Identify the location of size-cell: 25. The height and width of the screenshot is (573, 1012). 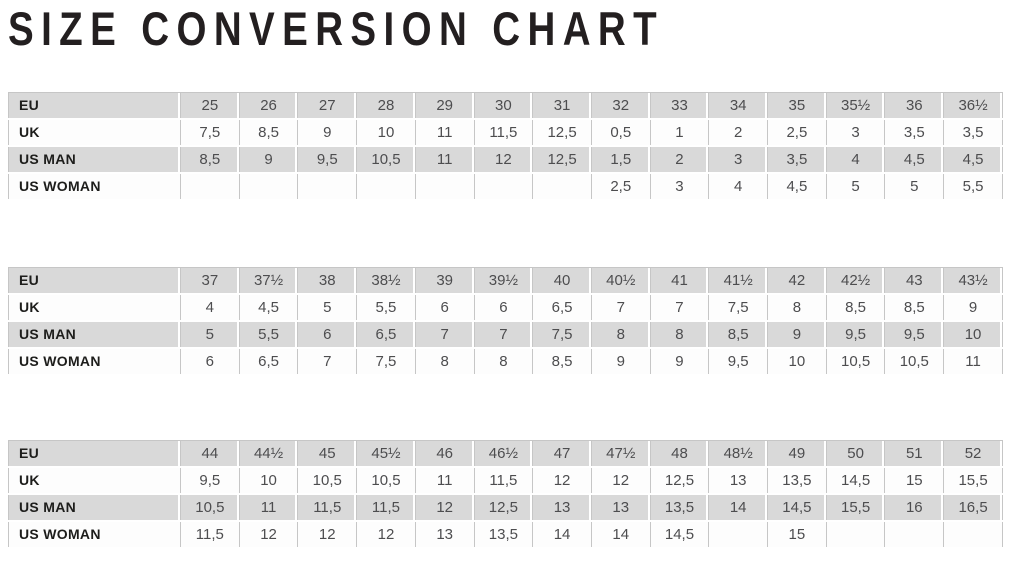
(210, 106).